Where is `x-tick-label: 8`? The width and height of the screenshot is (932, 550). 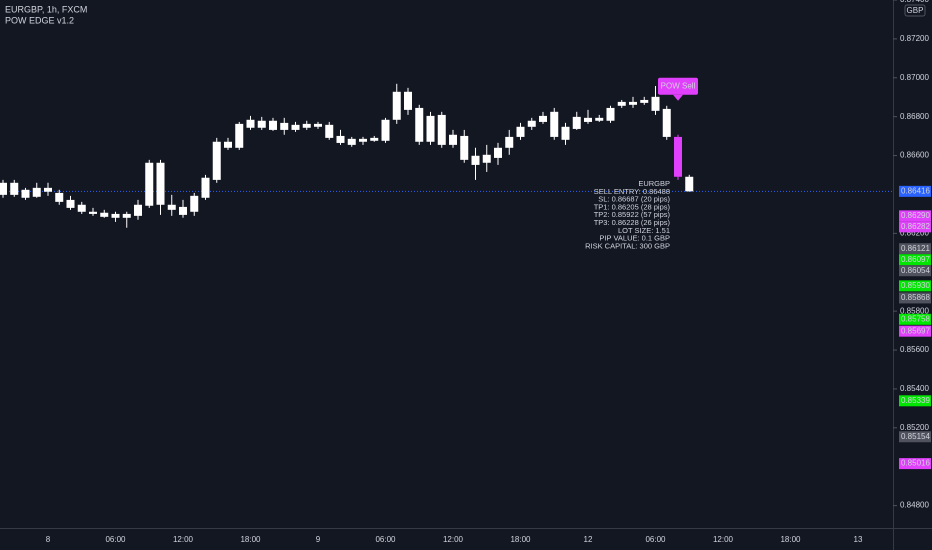 x-tick-label: 8 is located at coordinates (48, 539).